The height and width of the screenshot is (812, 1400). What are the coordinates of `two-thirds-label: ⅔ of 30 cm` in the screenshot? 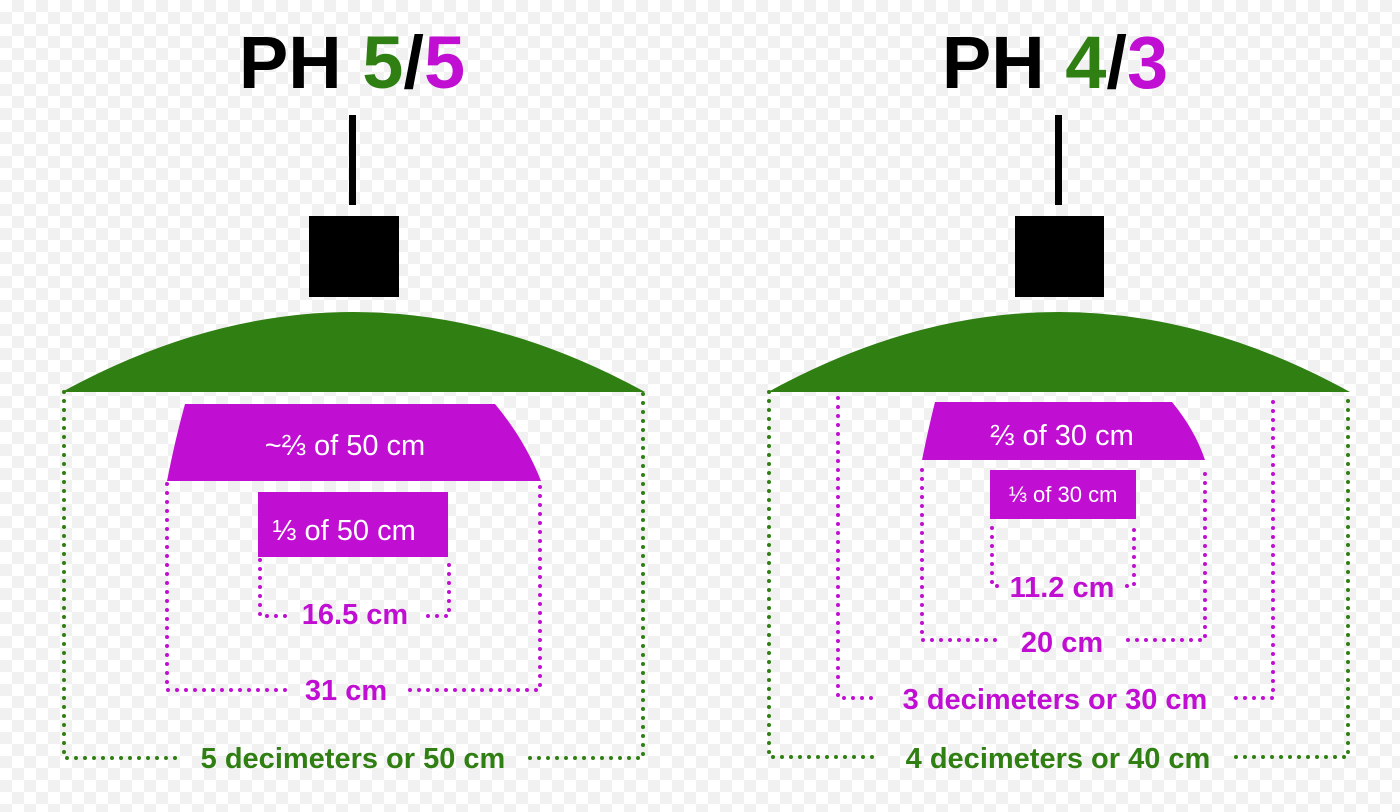 It's located at (1061, 436).